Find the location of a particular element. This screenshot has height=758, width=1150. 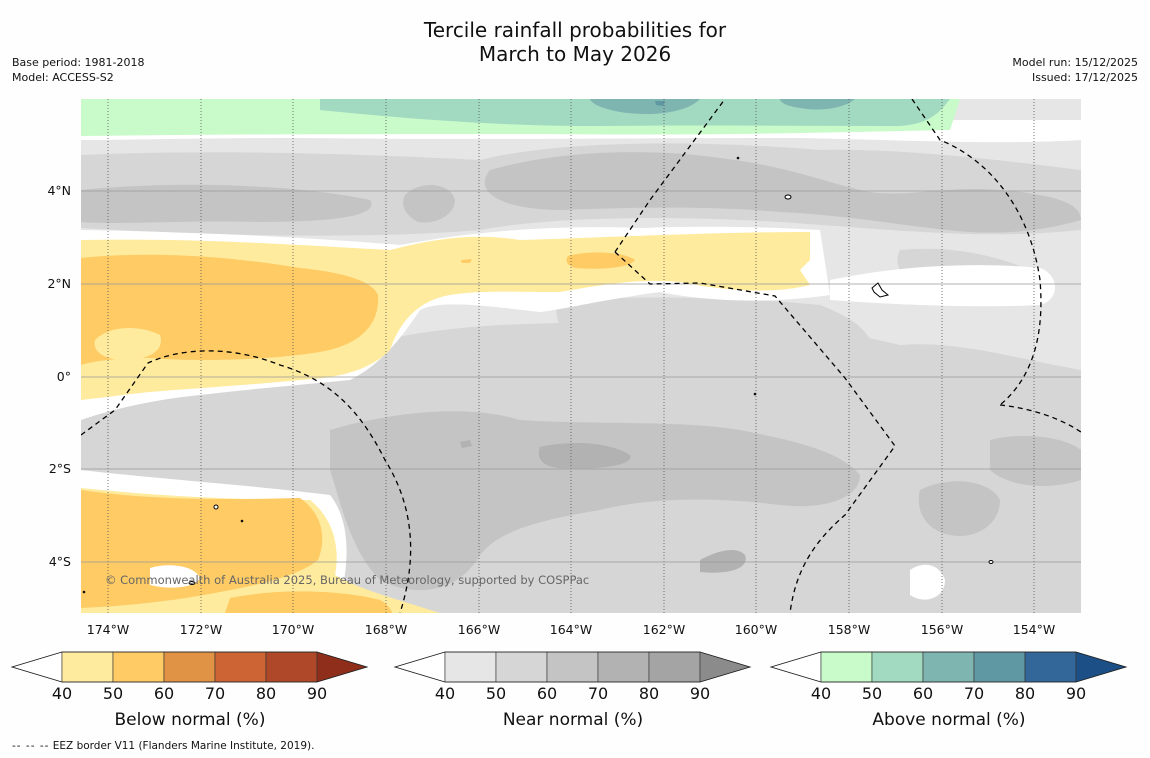

lon-label: 174°W is located at coordinates (108, 629).